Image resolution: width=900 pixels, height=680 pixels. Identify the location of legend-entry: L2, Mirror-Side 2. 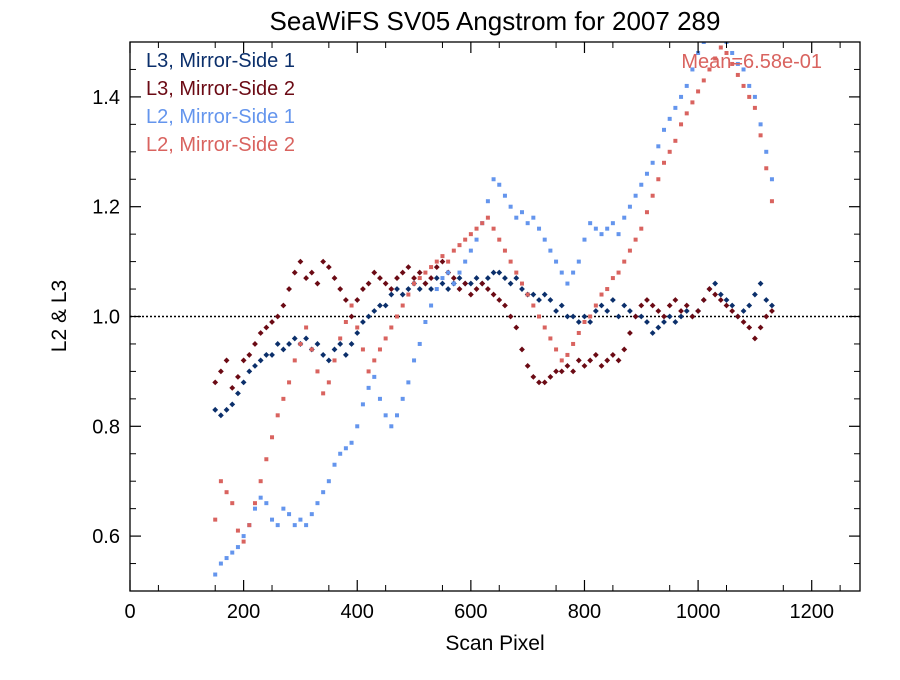
(220, 145).